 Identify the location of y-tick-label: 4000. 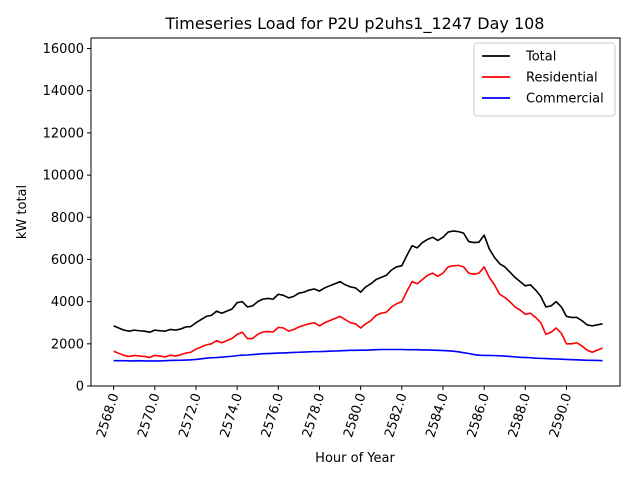
(67, 302).